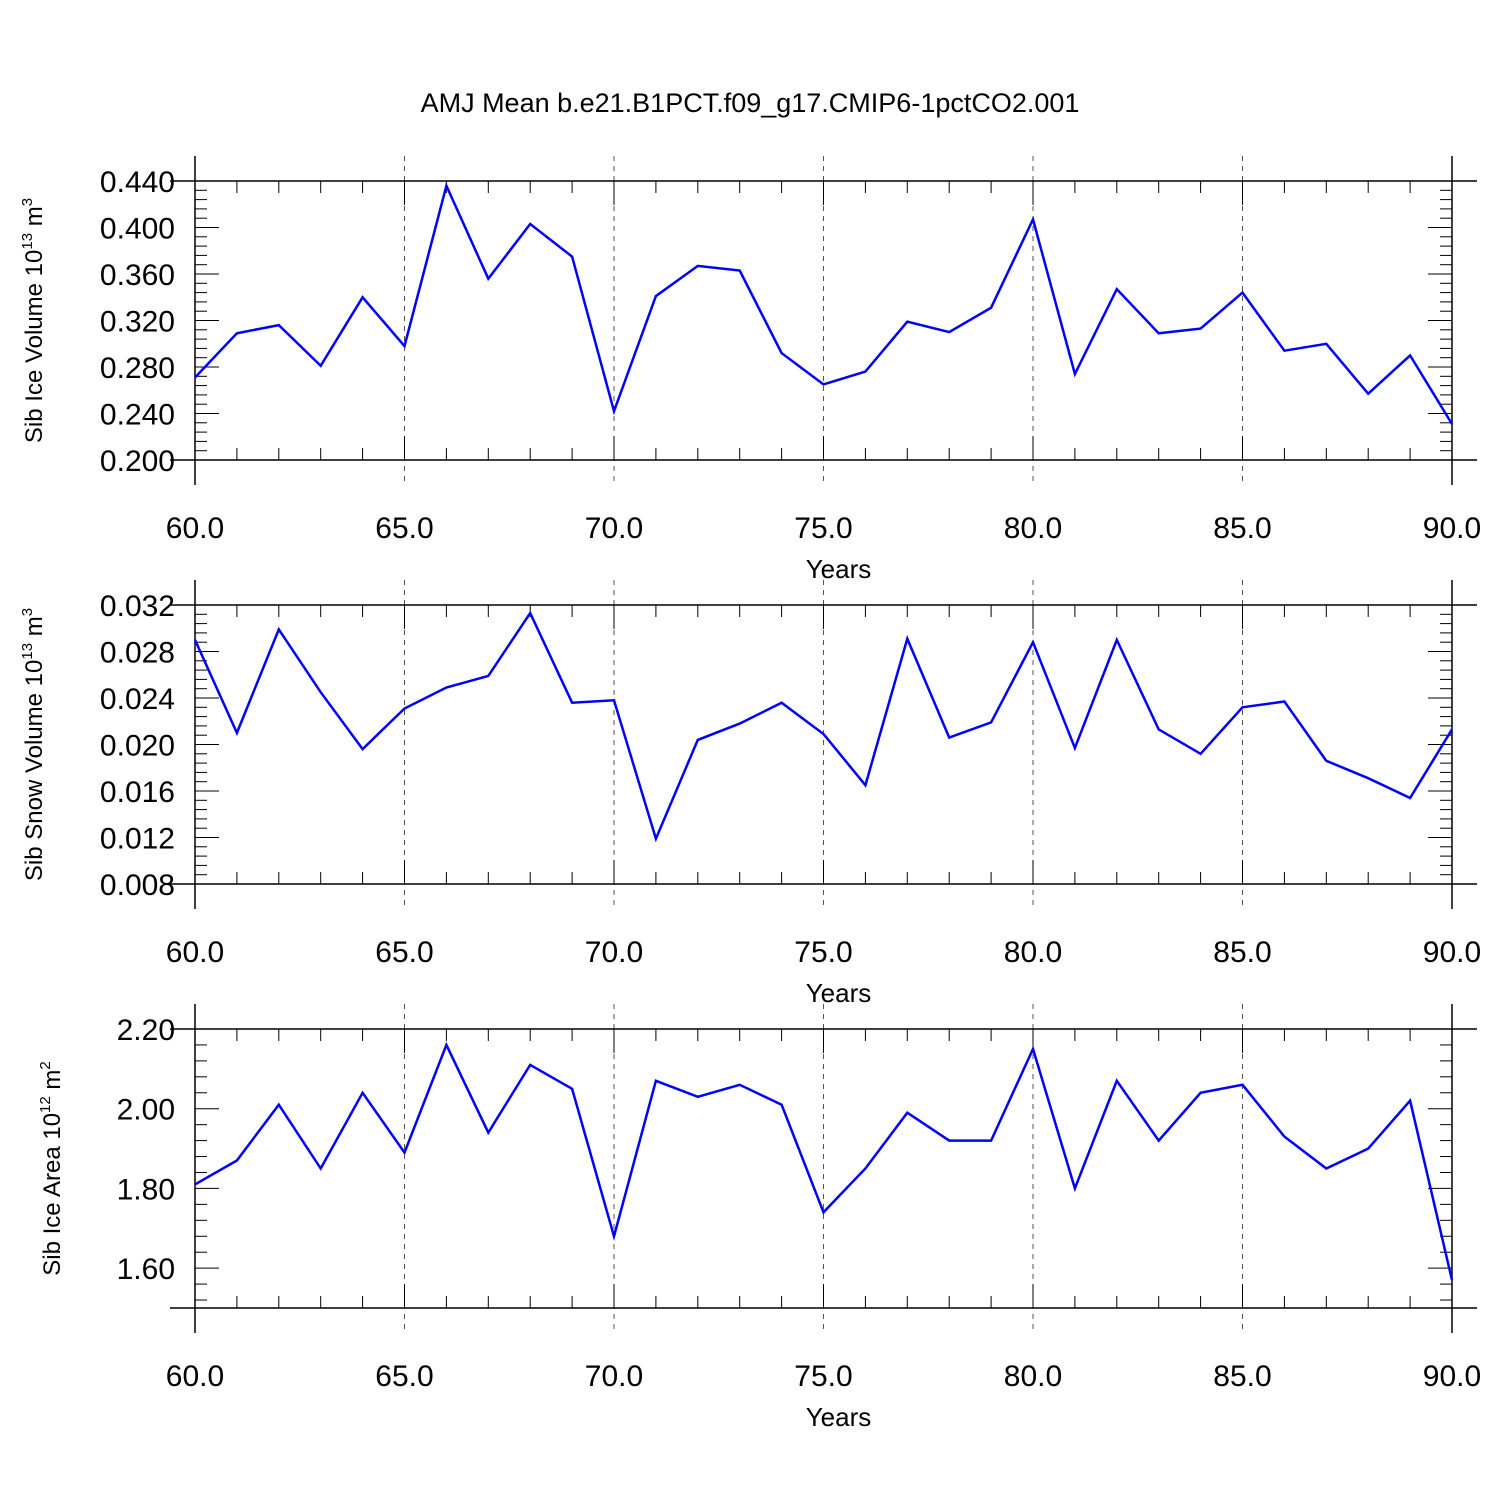 The height and width of the screenshot is (1500, 1500). Describe the element at coordinates (137, 415) in the screenshot. I see `y-tick-label: 0.240` at that location.